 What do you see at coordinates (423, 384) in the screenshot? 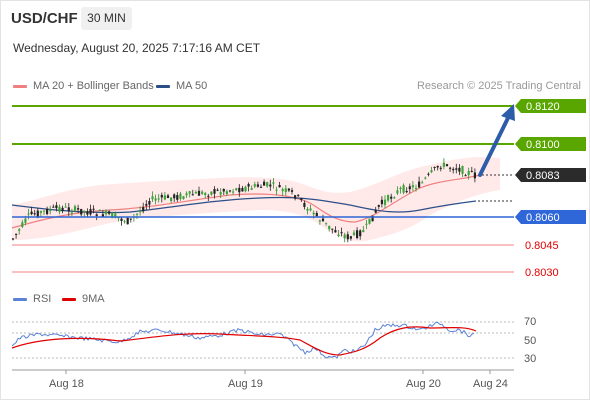
I see `x-label-aug20: Aug 20` at bounding box center [423, 384].